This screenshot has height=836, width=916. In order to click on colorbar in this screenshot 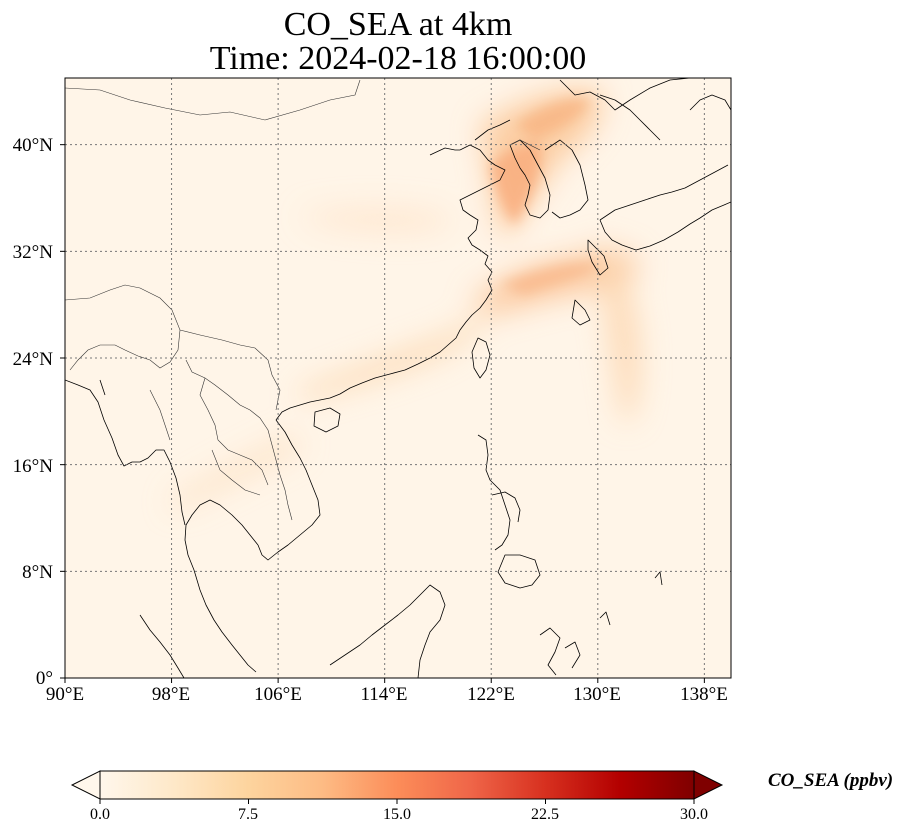, I will do `click(397, 785)`.